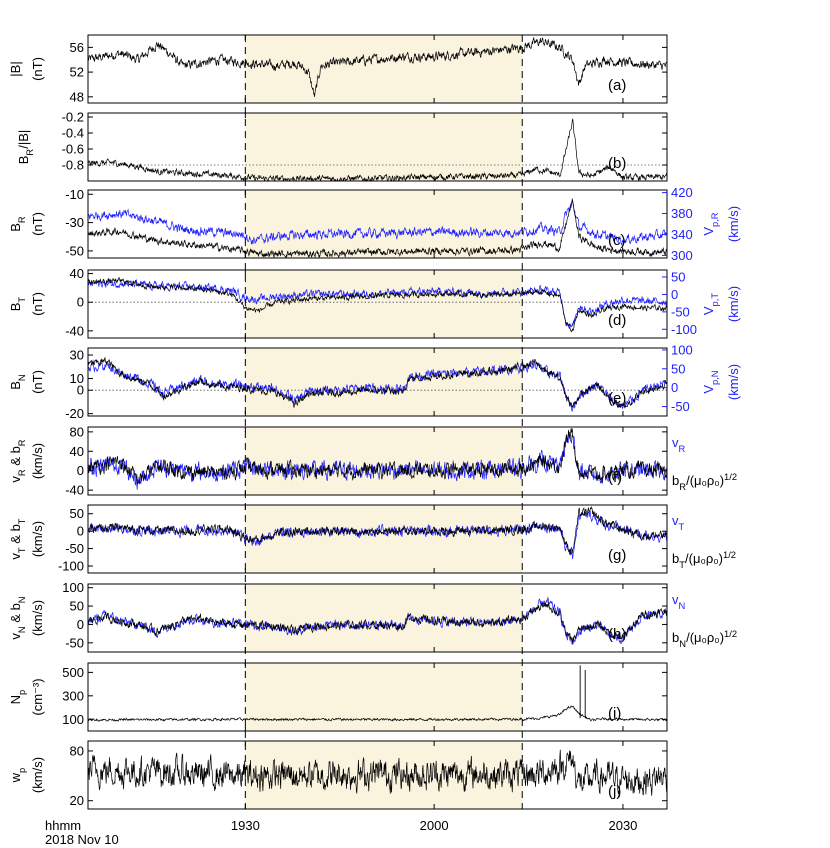  Describe the element at coordinates (73, 672) in the screenshot. I see `ytick-label-i-0: 500` at that location.